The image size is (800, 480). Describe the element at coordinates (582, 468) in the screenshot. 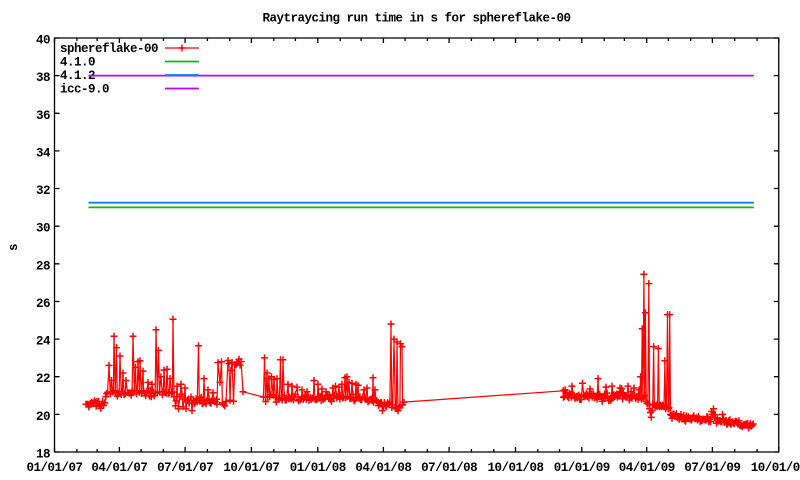

I see `svg-text: 01/01/09` at that location.